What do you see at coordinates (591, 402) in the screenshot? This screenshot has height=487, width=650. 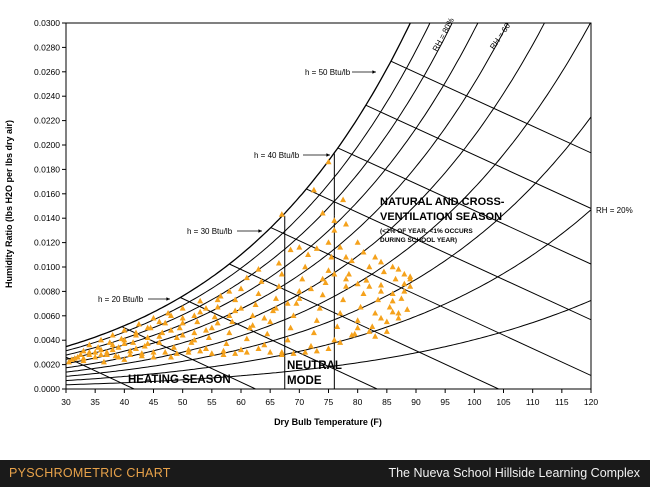 I see `x-tick-label: 120` at bounding box center [591, 402].